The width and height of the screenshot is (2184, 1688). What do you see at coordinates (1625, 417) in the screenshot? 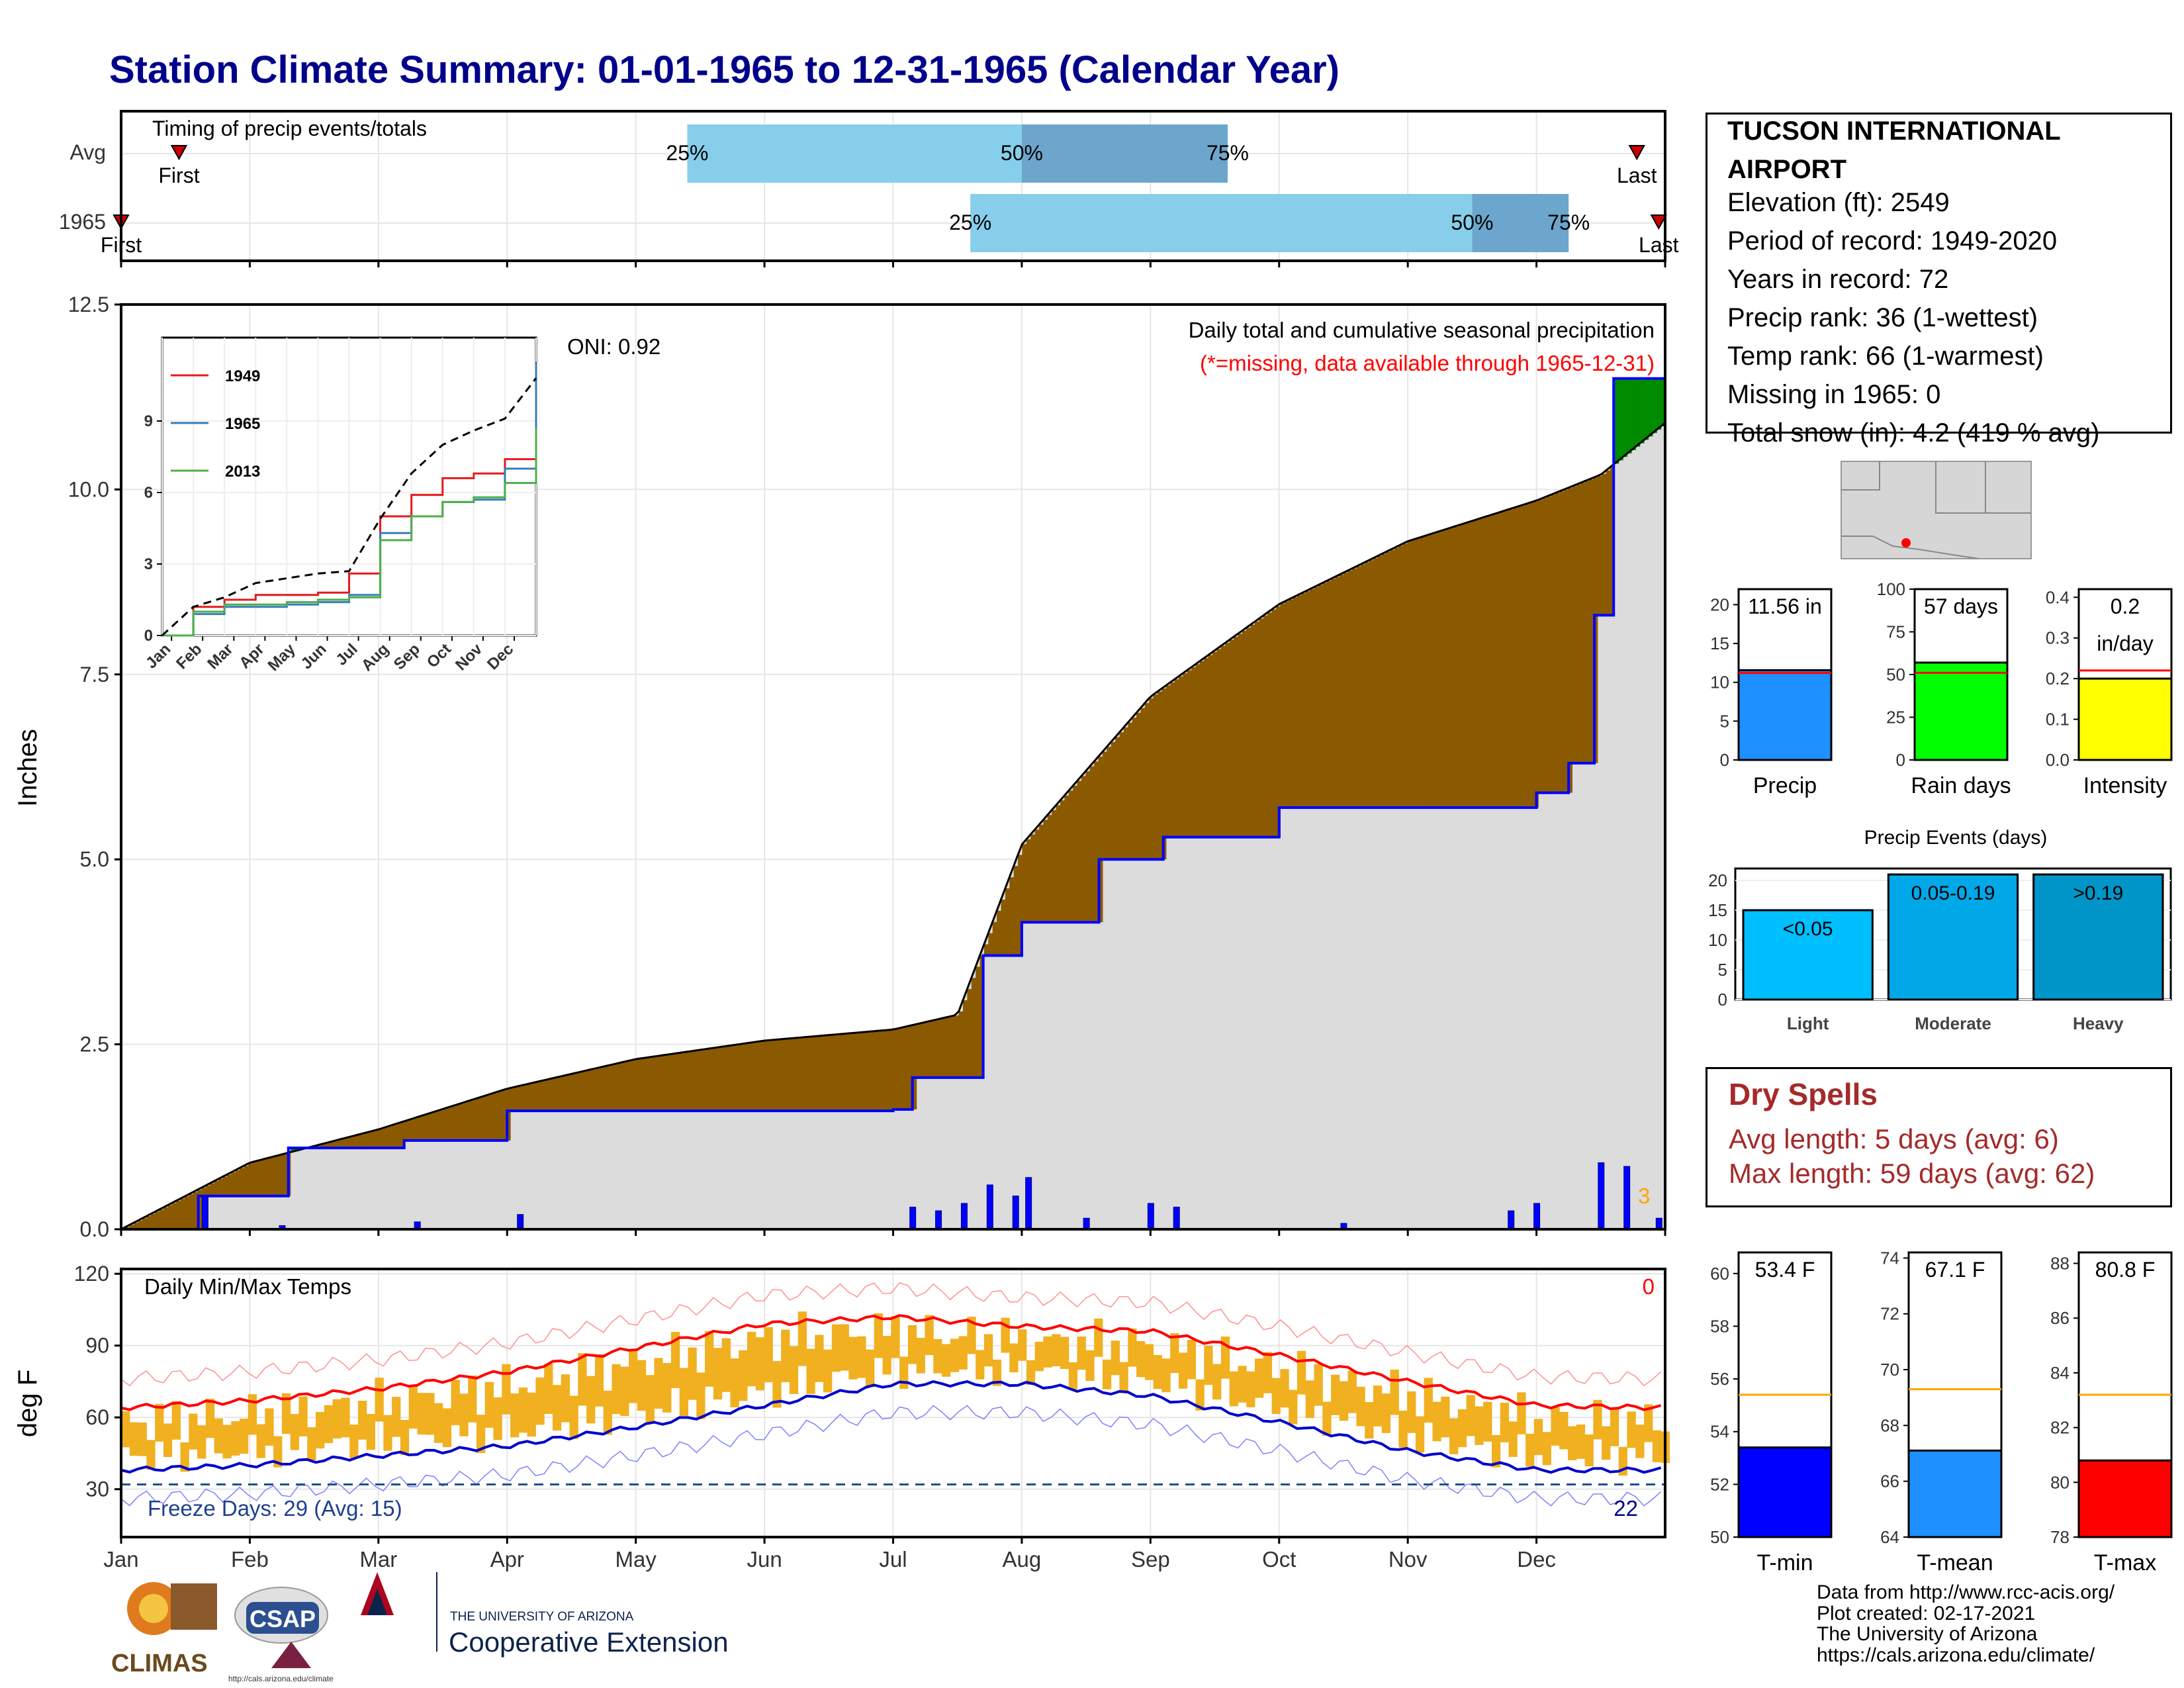
I see `precip-surplus-area` at bounding box center [1625, 417].